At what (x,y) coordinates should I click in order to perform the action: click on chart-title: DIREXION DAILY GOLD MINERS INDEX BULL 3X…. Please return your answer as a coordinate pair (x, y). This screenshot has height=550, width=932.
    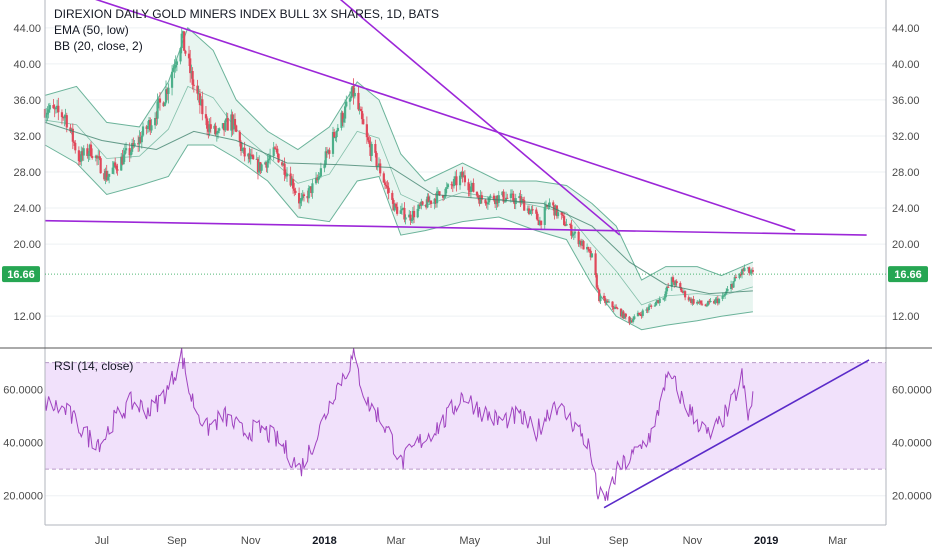
    Looking at the image, I should click on (246, 14).